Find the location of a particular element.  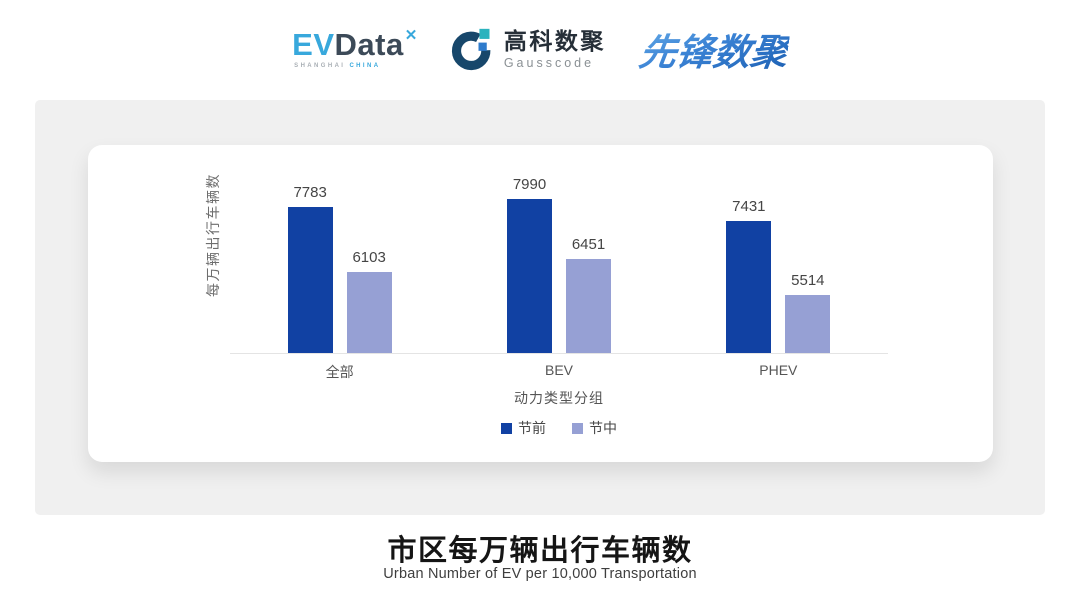

evdata-logo: EVData✕ SHANGHAI CHINA is located at coordinates (355, 48).